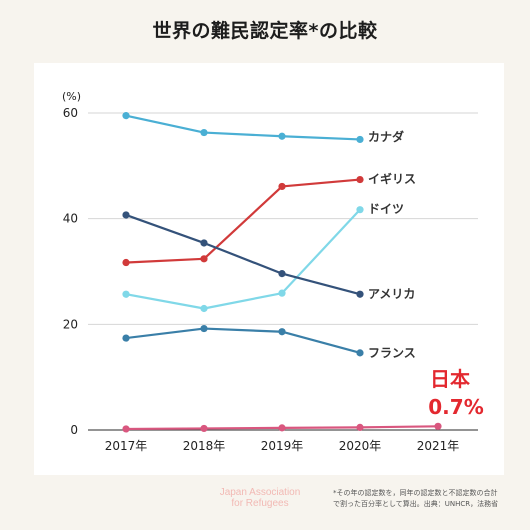 Image resolution: width=530 pixels, height=530 pixels. I want to click on highlight-value-label: 0.7%, so click(455, 407).